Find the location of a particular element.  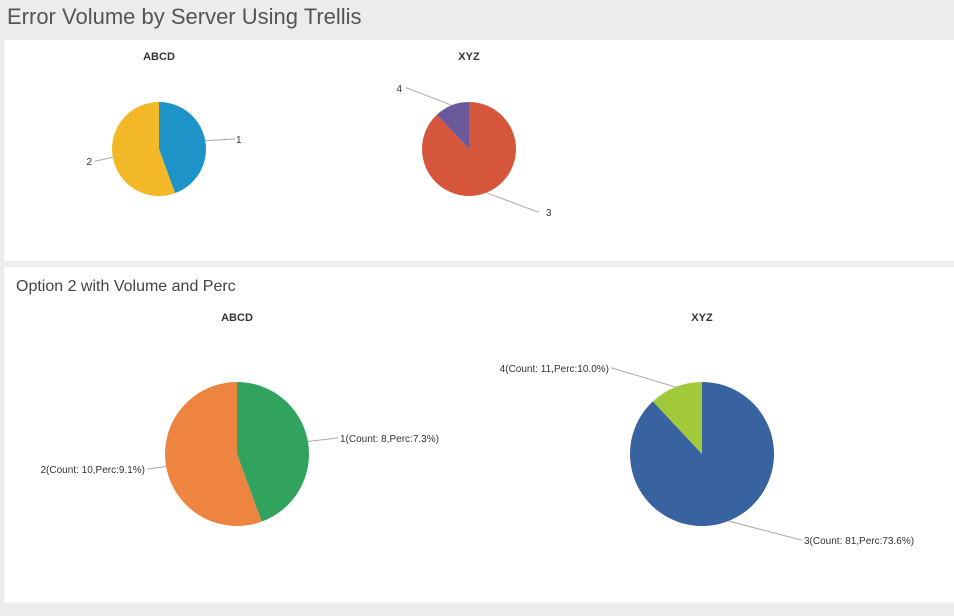

slice-label: 2(Count: 10,Perc:9.1%) is located at coordinates (93, 470).